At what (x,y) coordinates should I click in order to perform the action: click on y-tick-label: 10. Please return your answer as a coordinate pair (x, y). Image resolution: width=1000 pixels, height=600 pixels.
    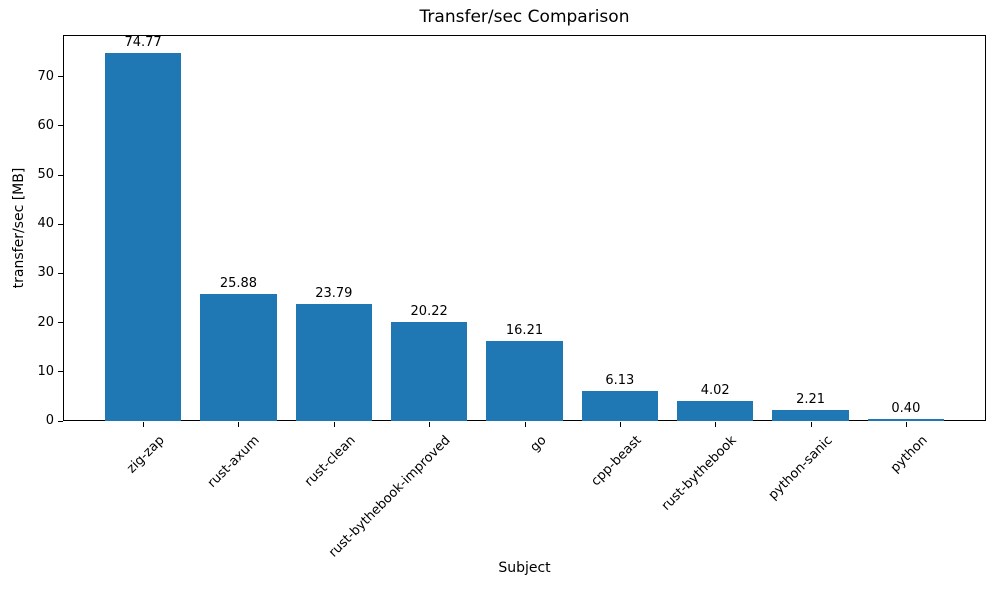
    Looking at the image, I should click on (45, 371).